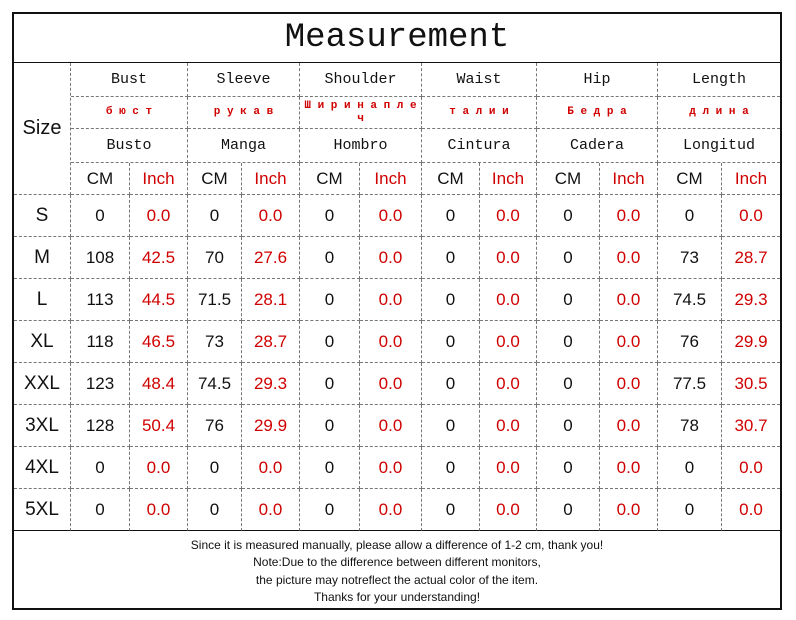 This screenshot has height=620, width=796. What do you see at coordinates (42, 384) in the screenshot?
I see `size-label: XXL` at bounding box center [42, 384].